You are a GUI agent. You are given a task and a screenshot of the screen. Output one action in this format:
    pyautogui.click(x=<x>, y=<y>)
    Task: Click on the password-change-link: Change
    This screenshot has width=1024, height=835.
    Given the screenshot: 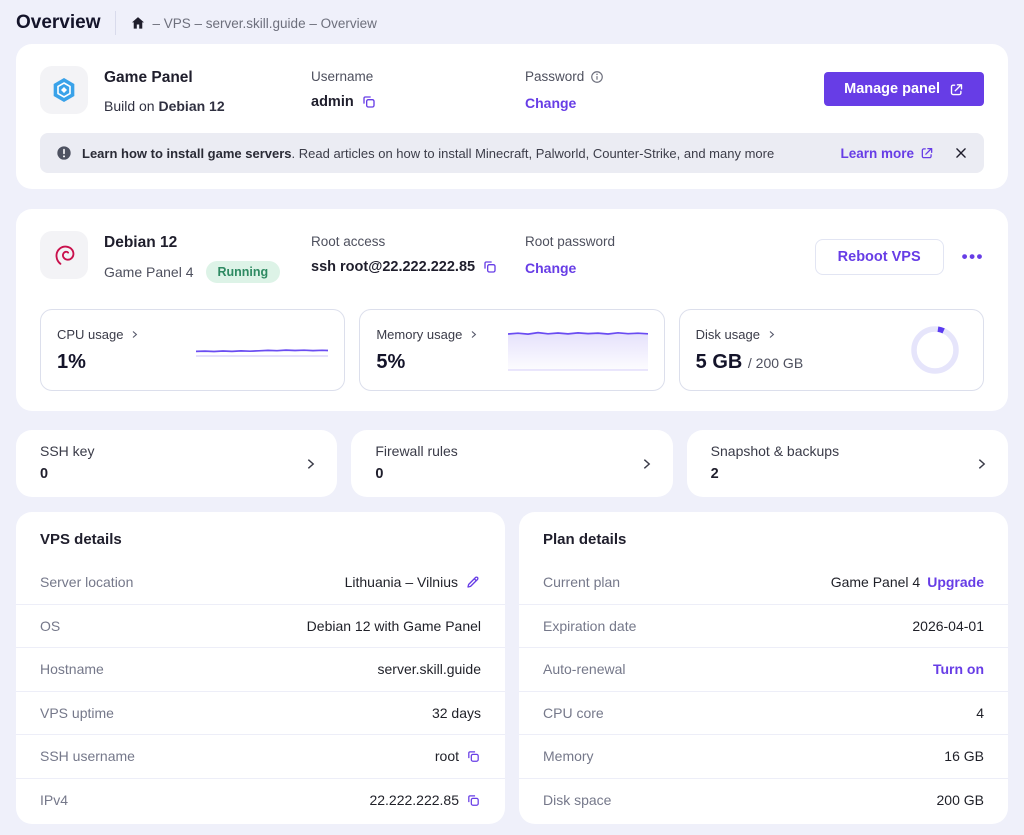 What is the action you would take?
    pyautogui.click(x=551, y=103)
    